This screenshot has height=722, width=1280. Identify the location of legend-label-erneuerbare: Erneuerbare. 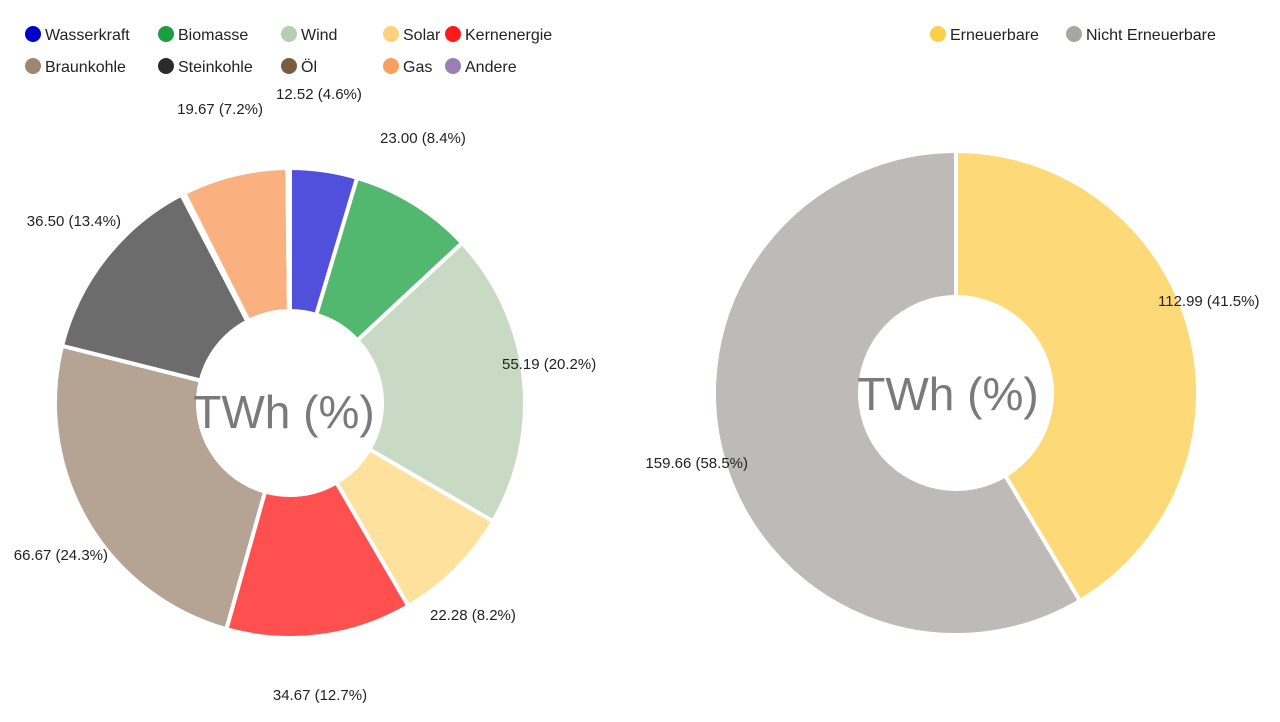
(994, 35).